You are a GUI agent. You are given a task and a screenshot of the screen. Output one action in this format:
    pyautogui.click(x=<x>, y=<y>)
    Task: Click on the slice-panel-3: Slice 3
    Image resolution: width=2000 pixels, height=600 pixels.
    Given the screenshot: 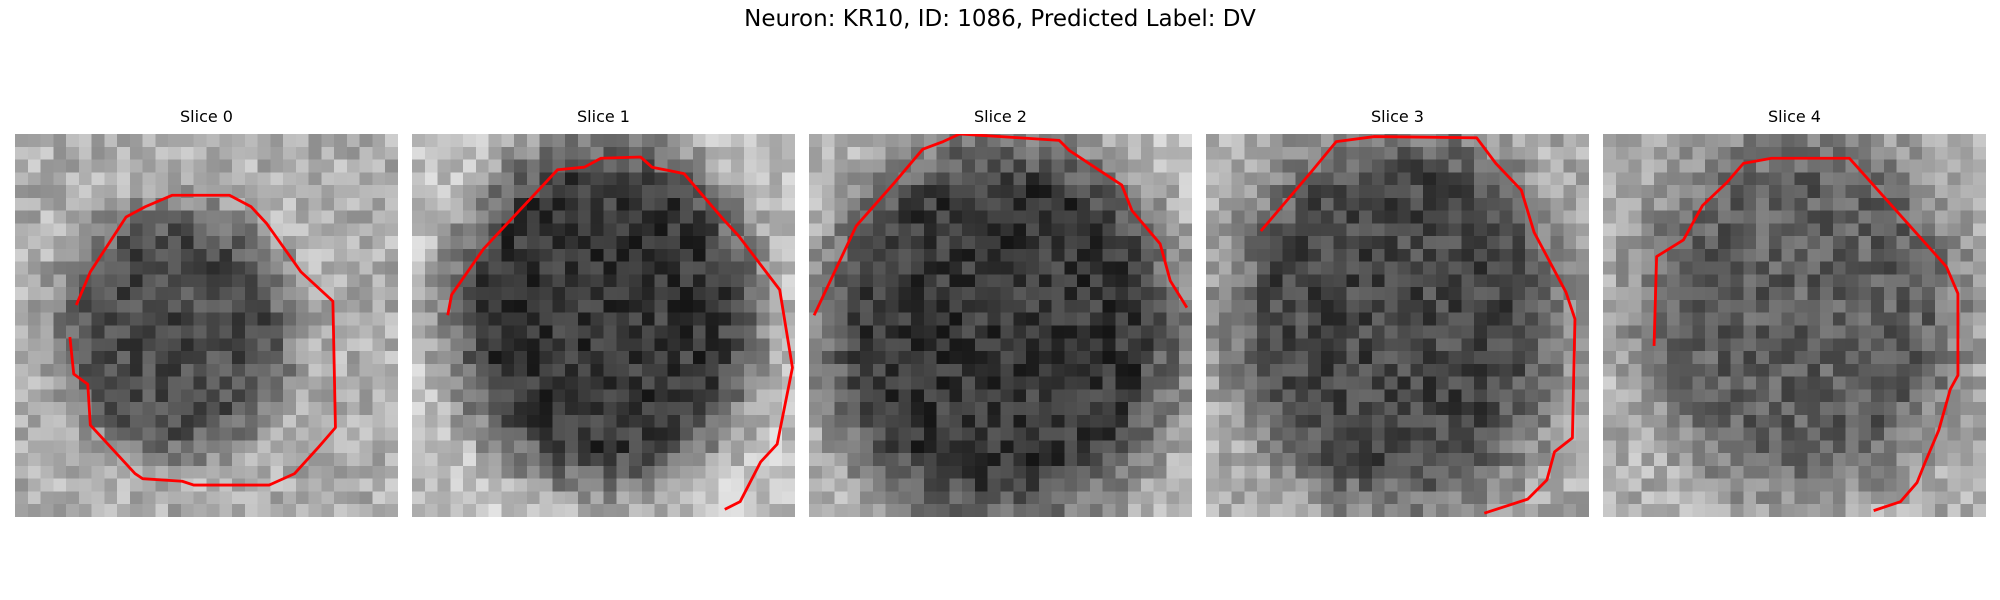 What is the action you would take?
    pyautogui.click(x=1397, y=311)
    